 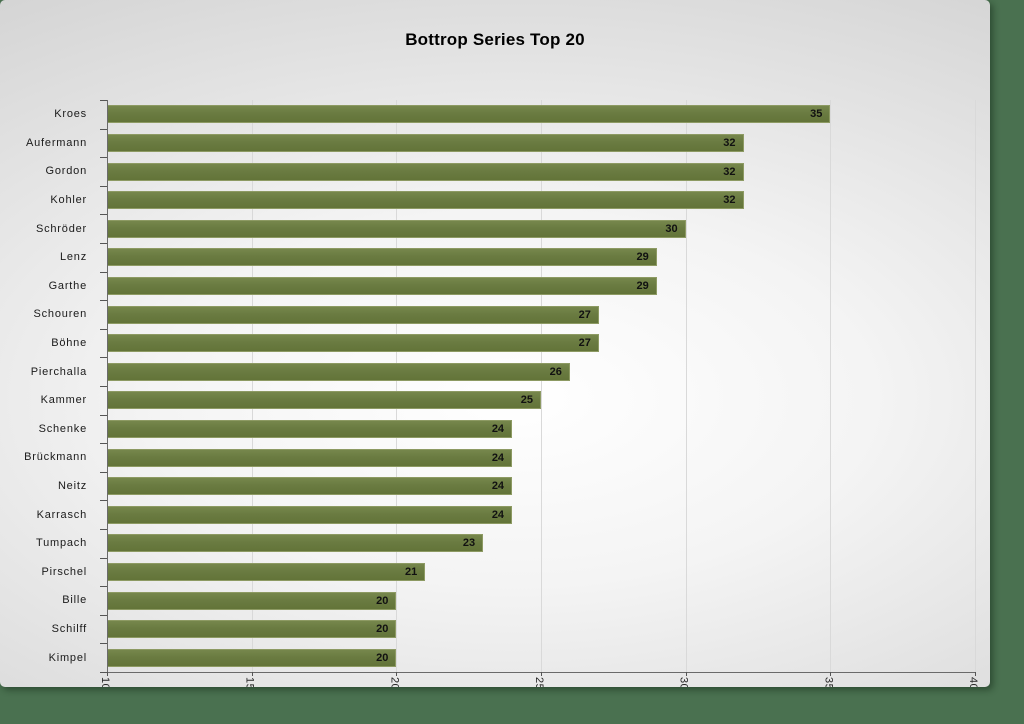 I want to click on bar-value-label: 23, so click(x=469, y=543).